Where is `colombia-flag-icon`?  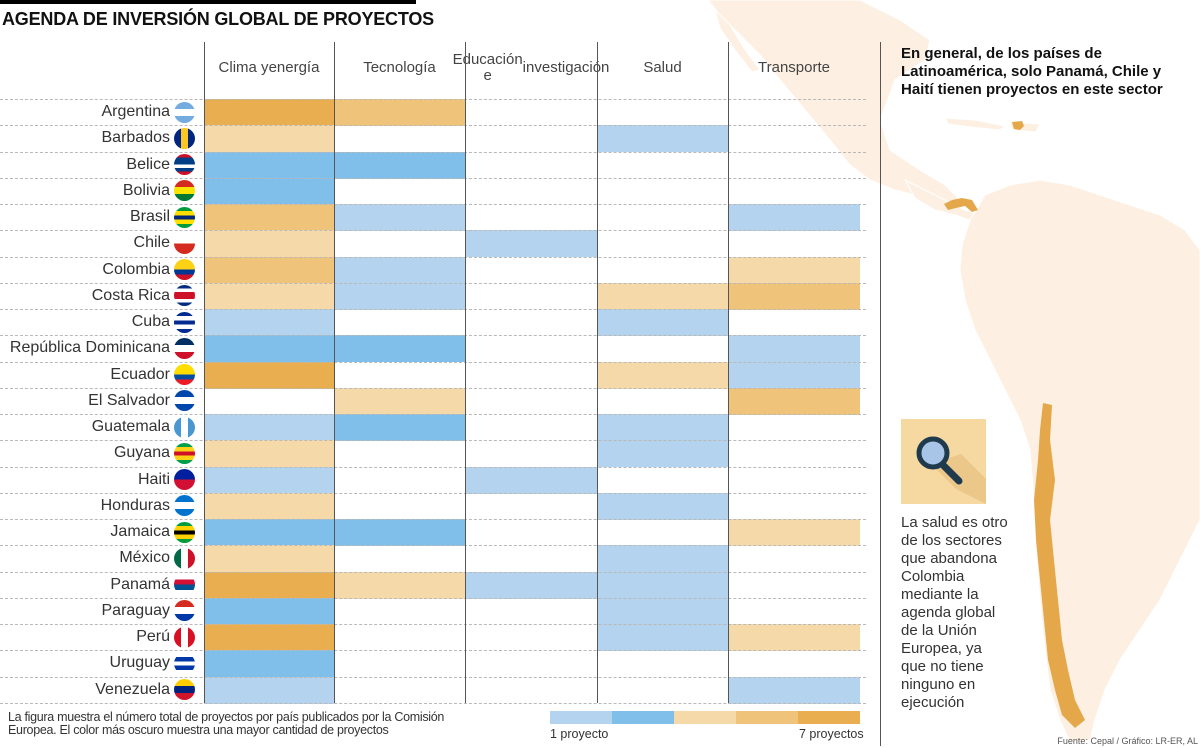 colombia-flag-icon is located at coordinates (184, 269).